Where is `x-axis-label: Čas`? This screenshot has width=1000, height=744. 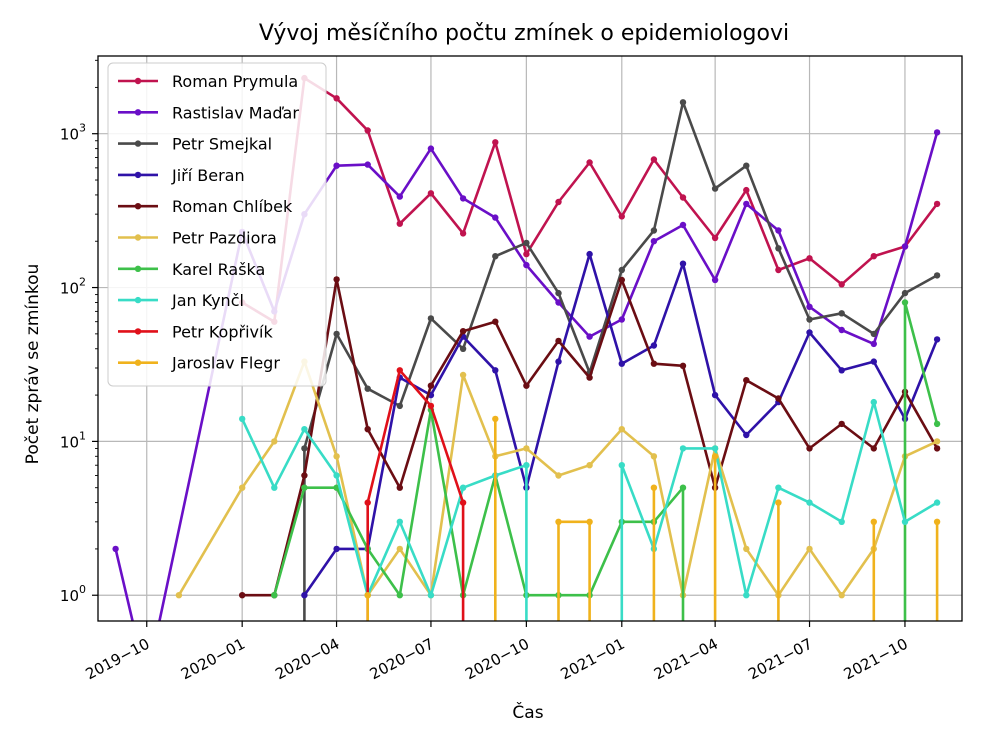 x-axis-label: Čas is located at coordinates (527, 712).